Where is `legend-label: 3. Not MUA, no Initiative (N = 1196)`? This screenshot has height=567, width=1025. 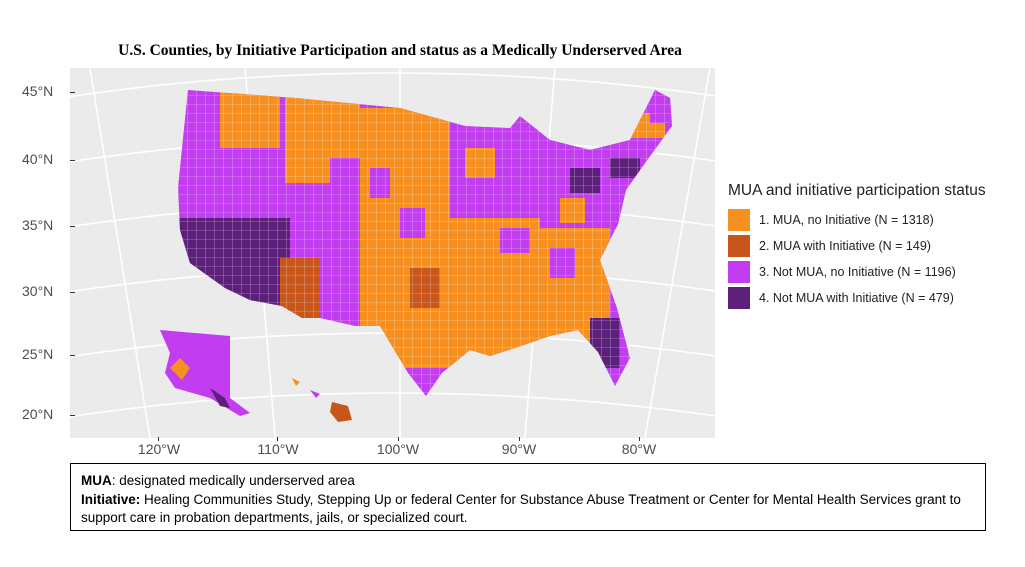
legend-label: 3. Not MUA, no Initiative (N = 1196) is located at coordinates (857, 272).